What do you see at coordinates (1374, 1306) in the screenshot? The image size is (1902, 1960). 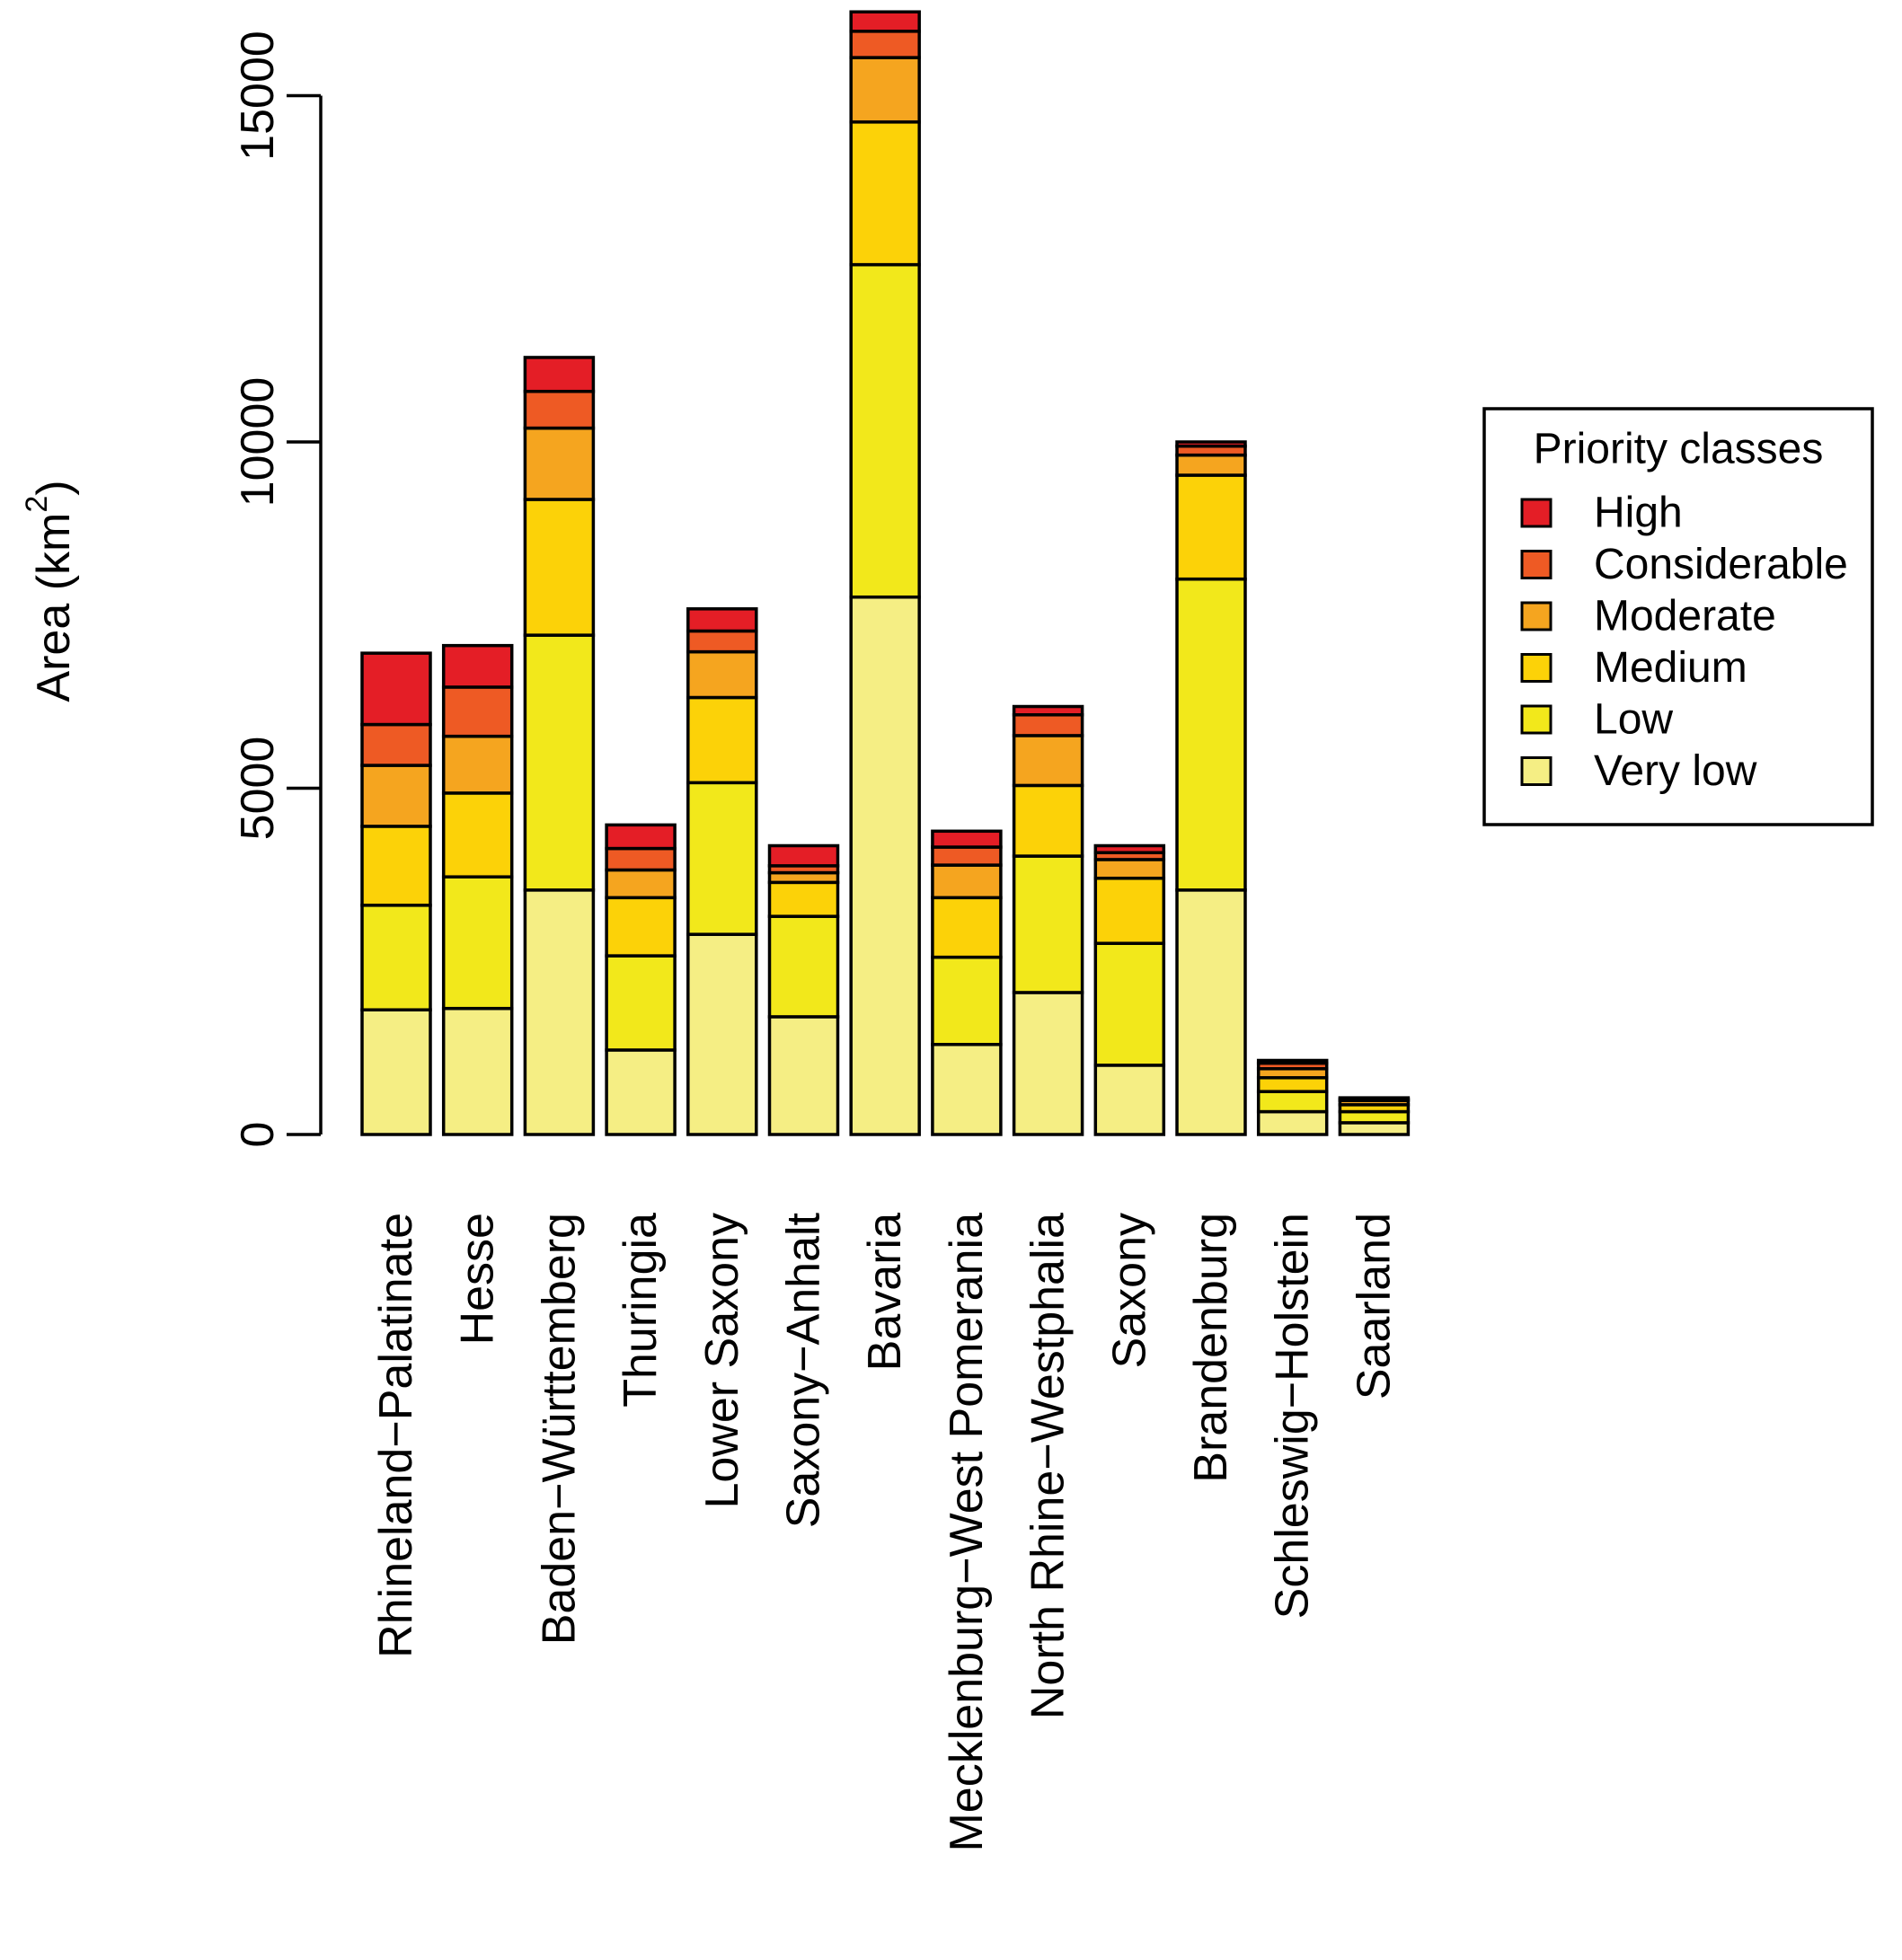 I see `x-category-label-saarland: Saarland` at bounding box center [1374, 1306].